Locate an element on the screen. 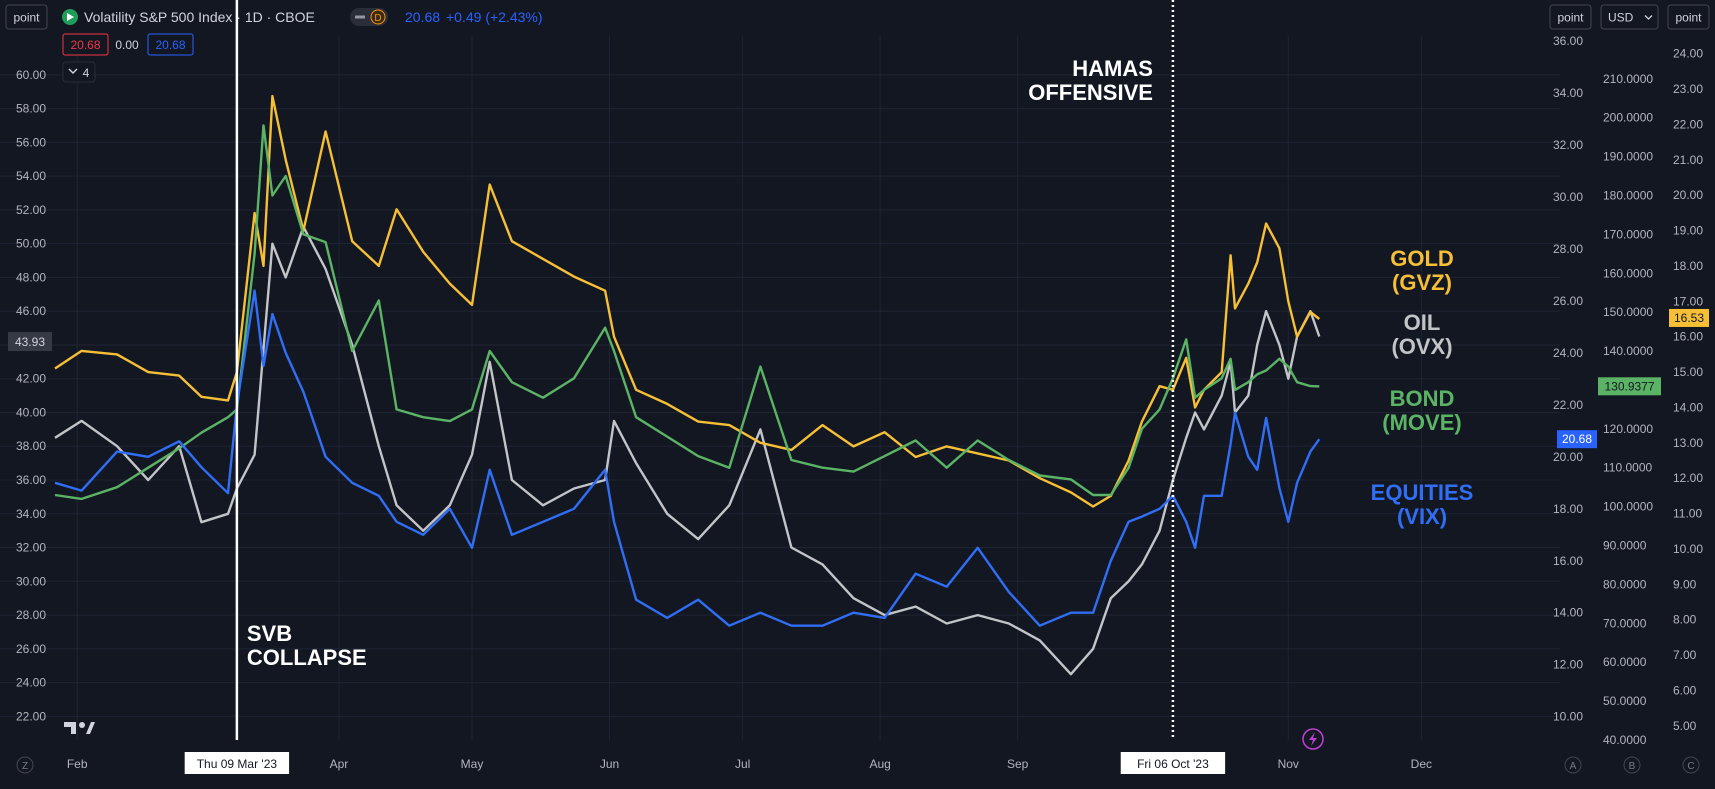 This screenshot has height=789, width=1715. bond-last-value-box is located at coordinates (1629, 386).